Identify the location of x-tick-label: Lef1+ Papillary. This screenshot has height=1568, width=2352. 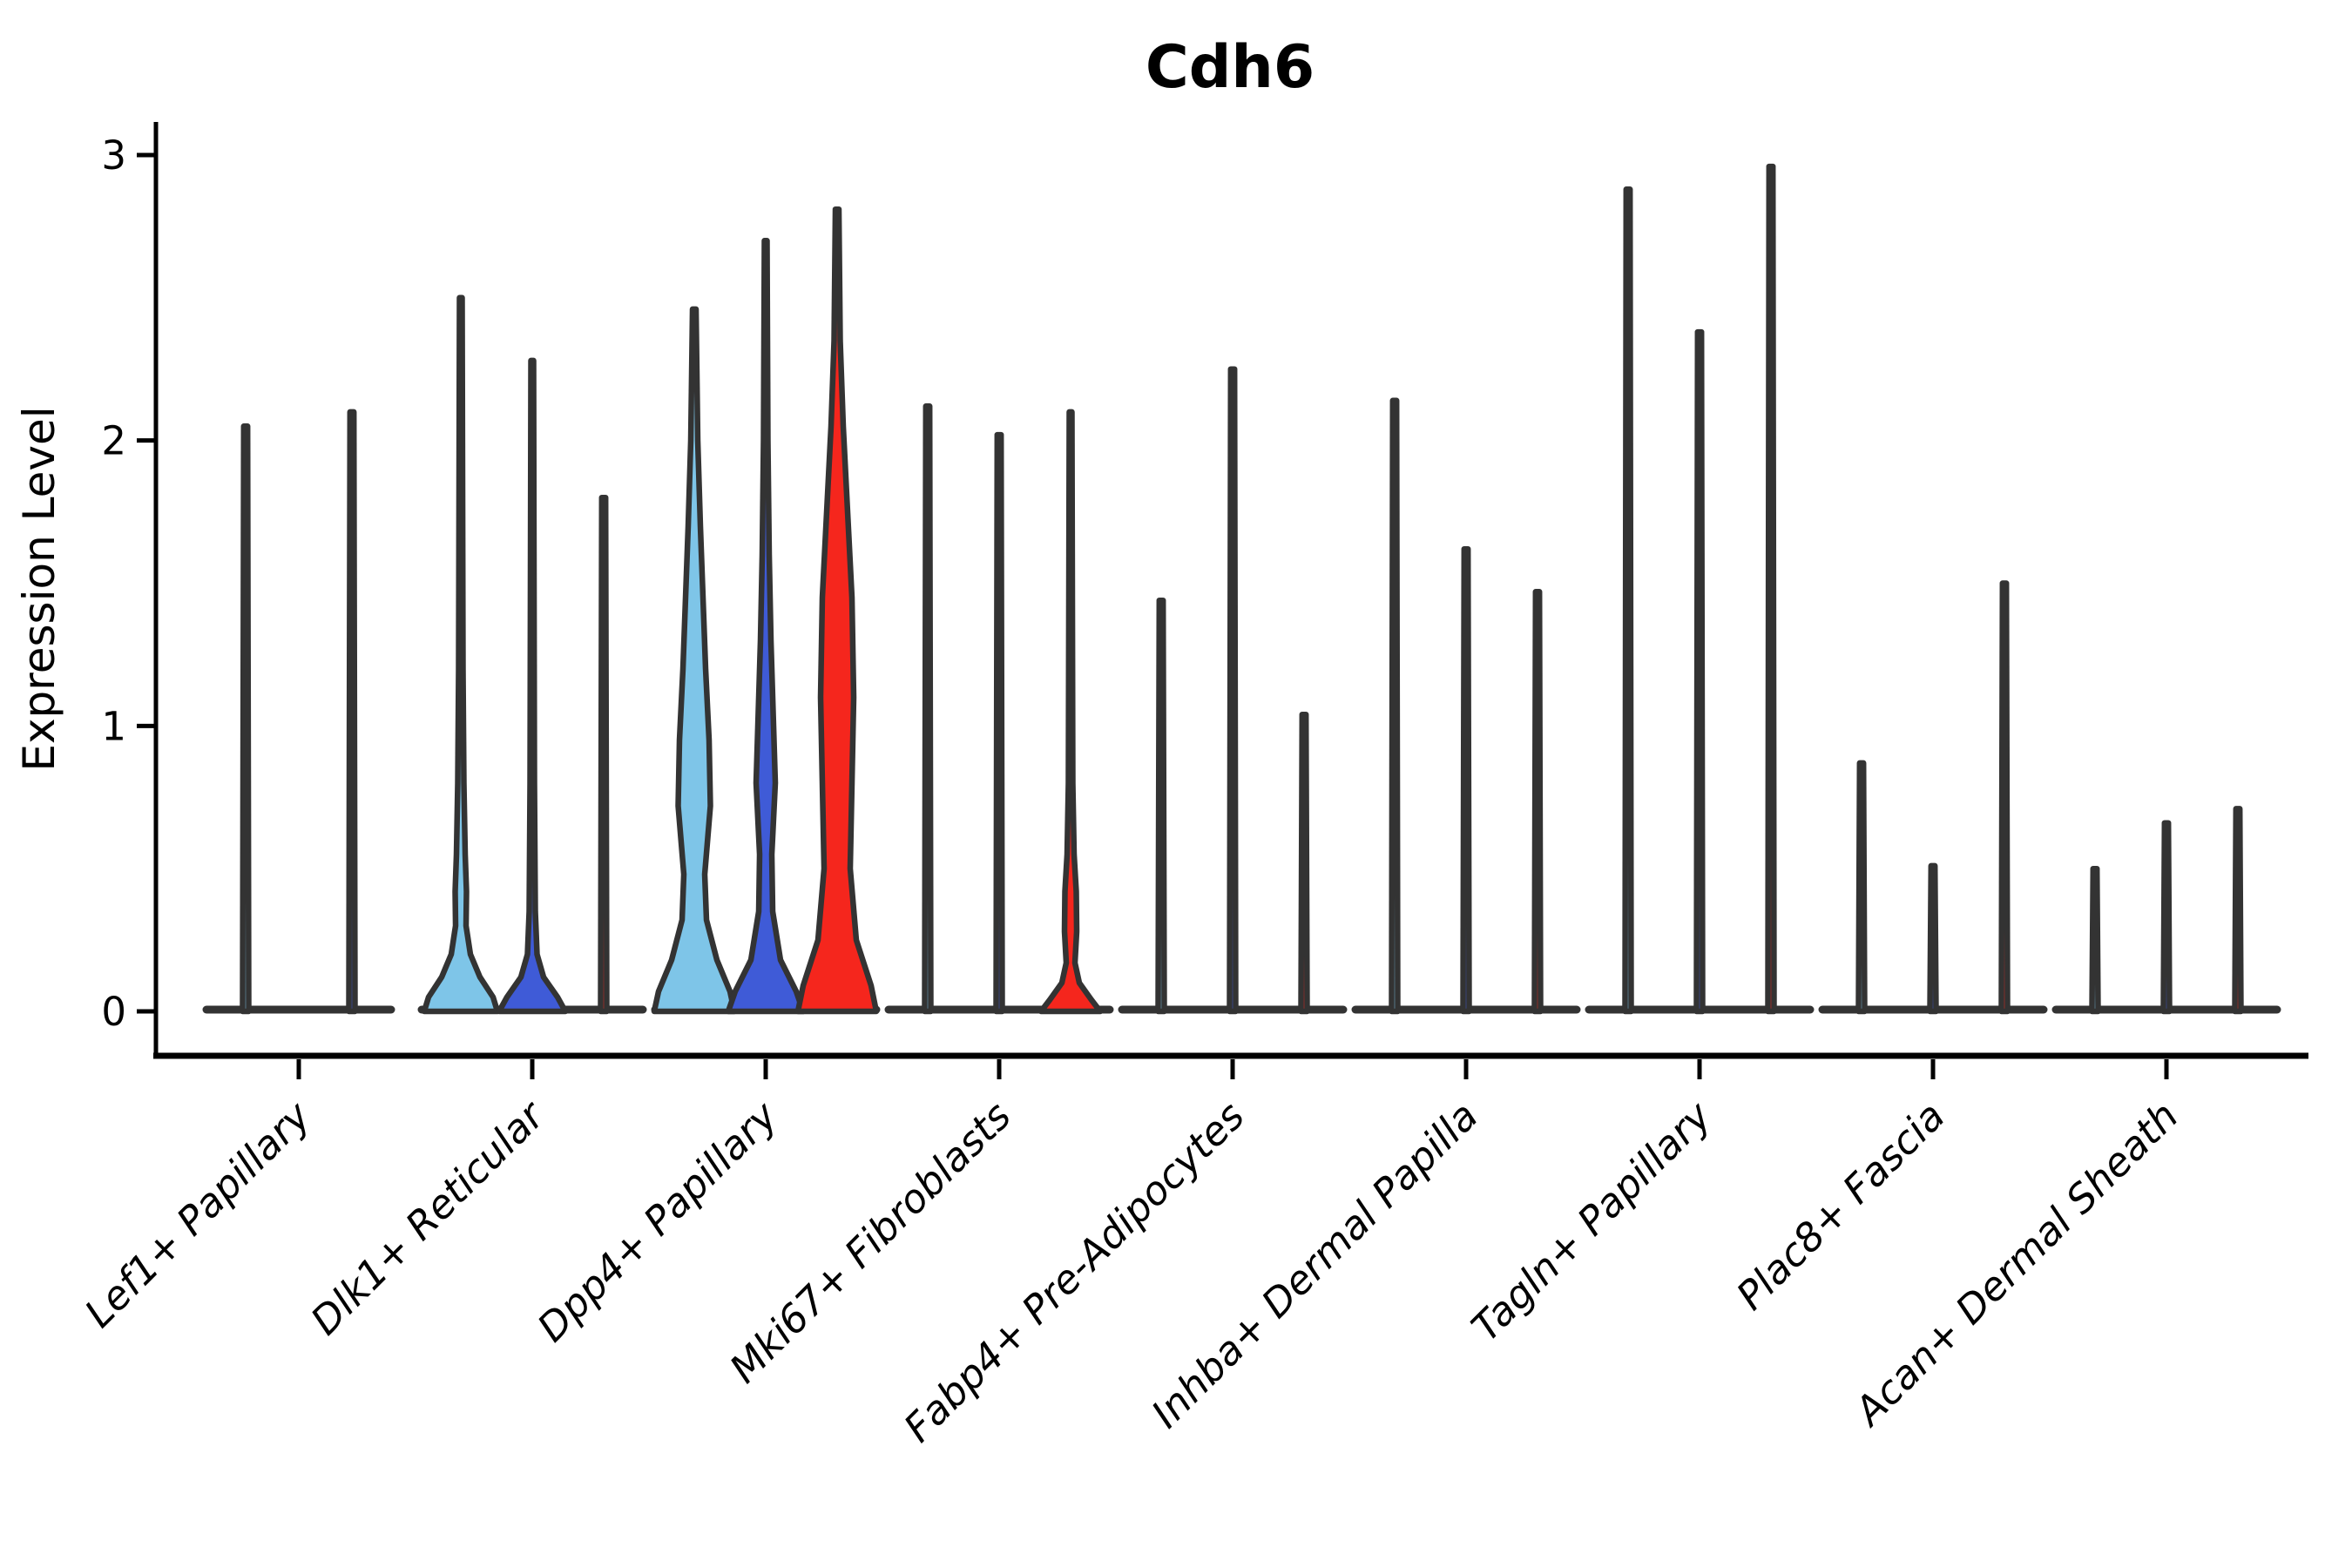
(198, 1214).